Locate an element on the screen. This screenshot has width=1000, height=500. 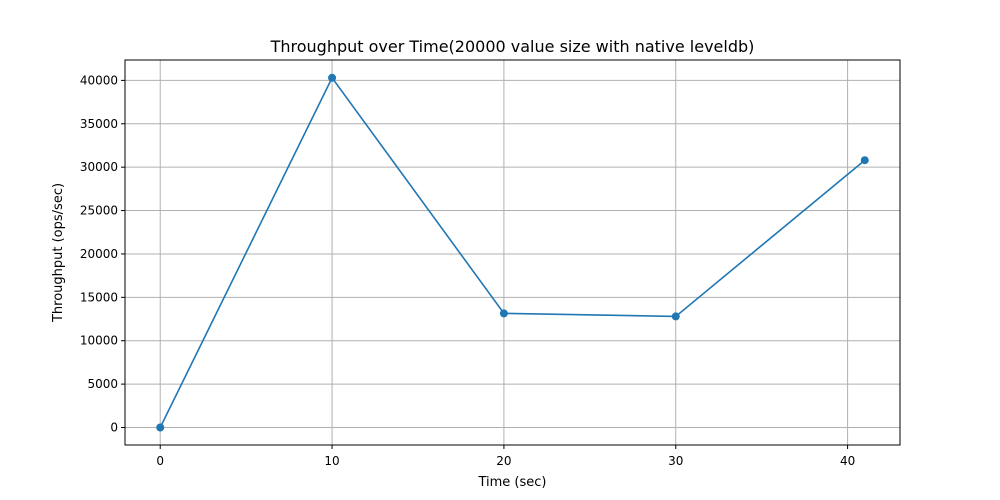
x-axis-ticks: 0 10 20 30 40 is located at coordinates (505, 456).